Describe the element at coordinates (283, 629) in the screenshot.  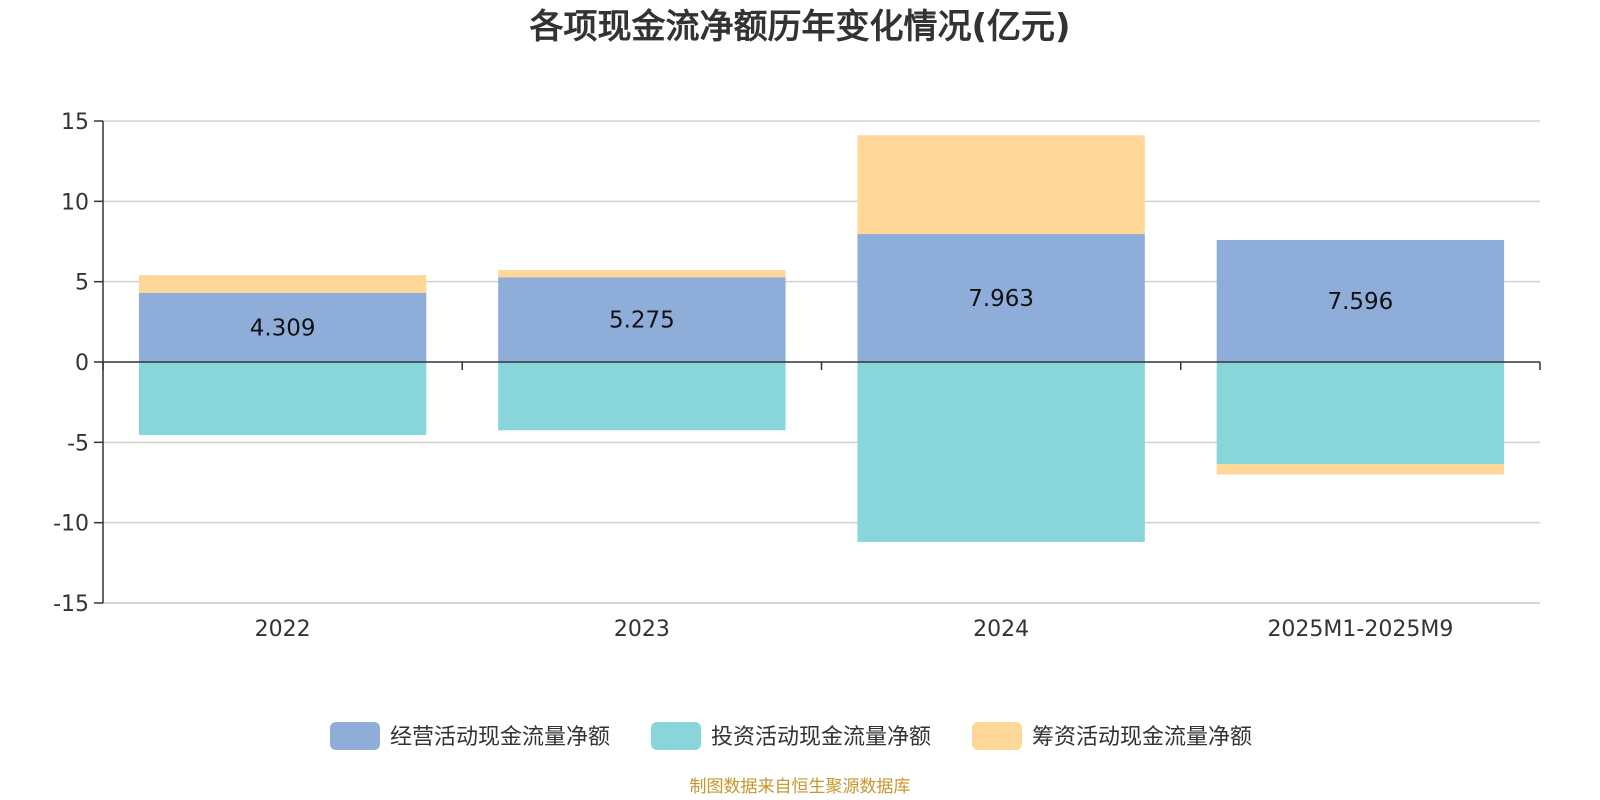
I see `x-category-label: 2022` at that location.